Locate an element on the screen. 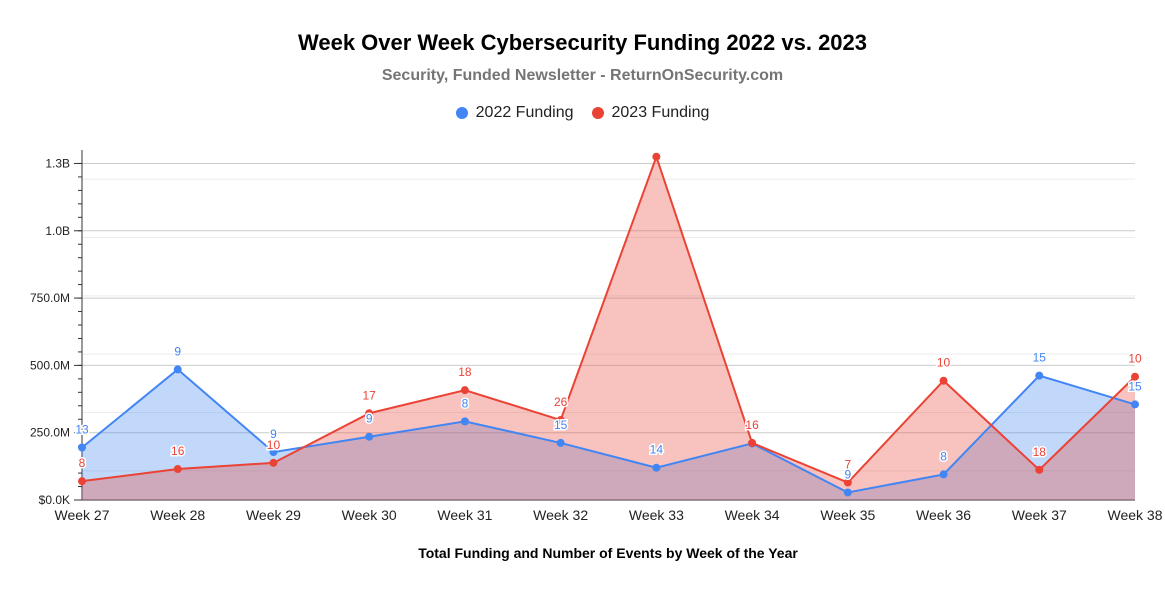 This screenshot has width=1165, height=591. legend-item-2023: 2023 Funding is located at coordinates (650, 113).